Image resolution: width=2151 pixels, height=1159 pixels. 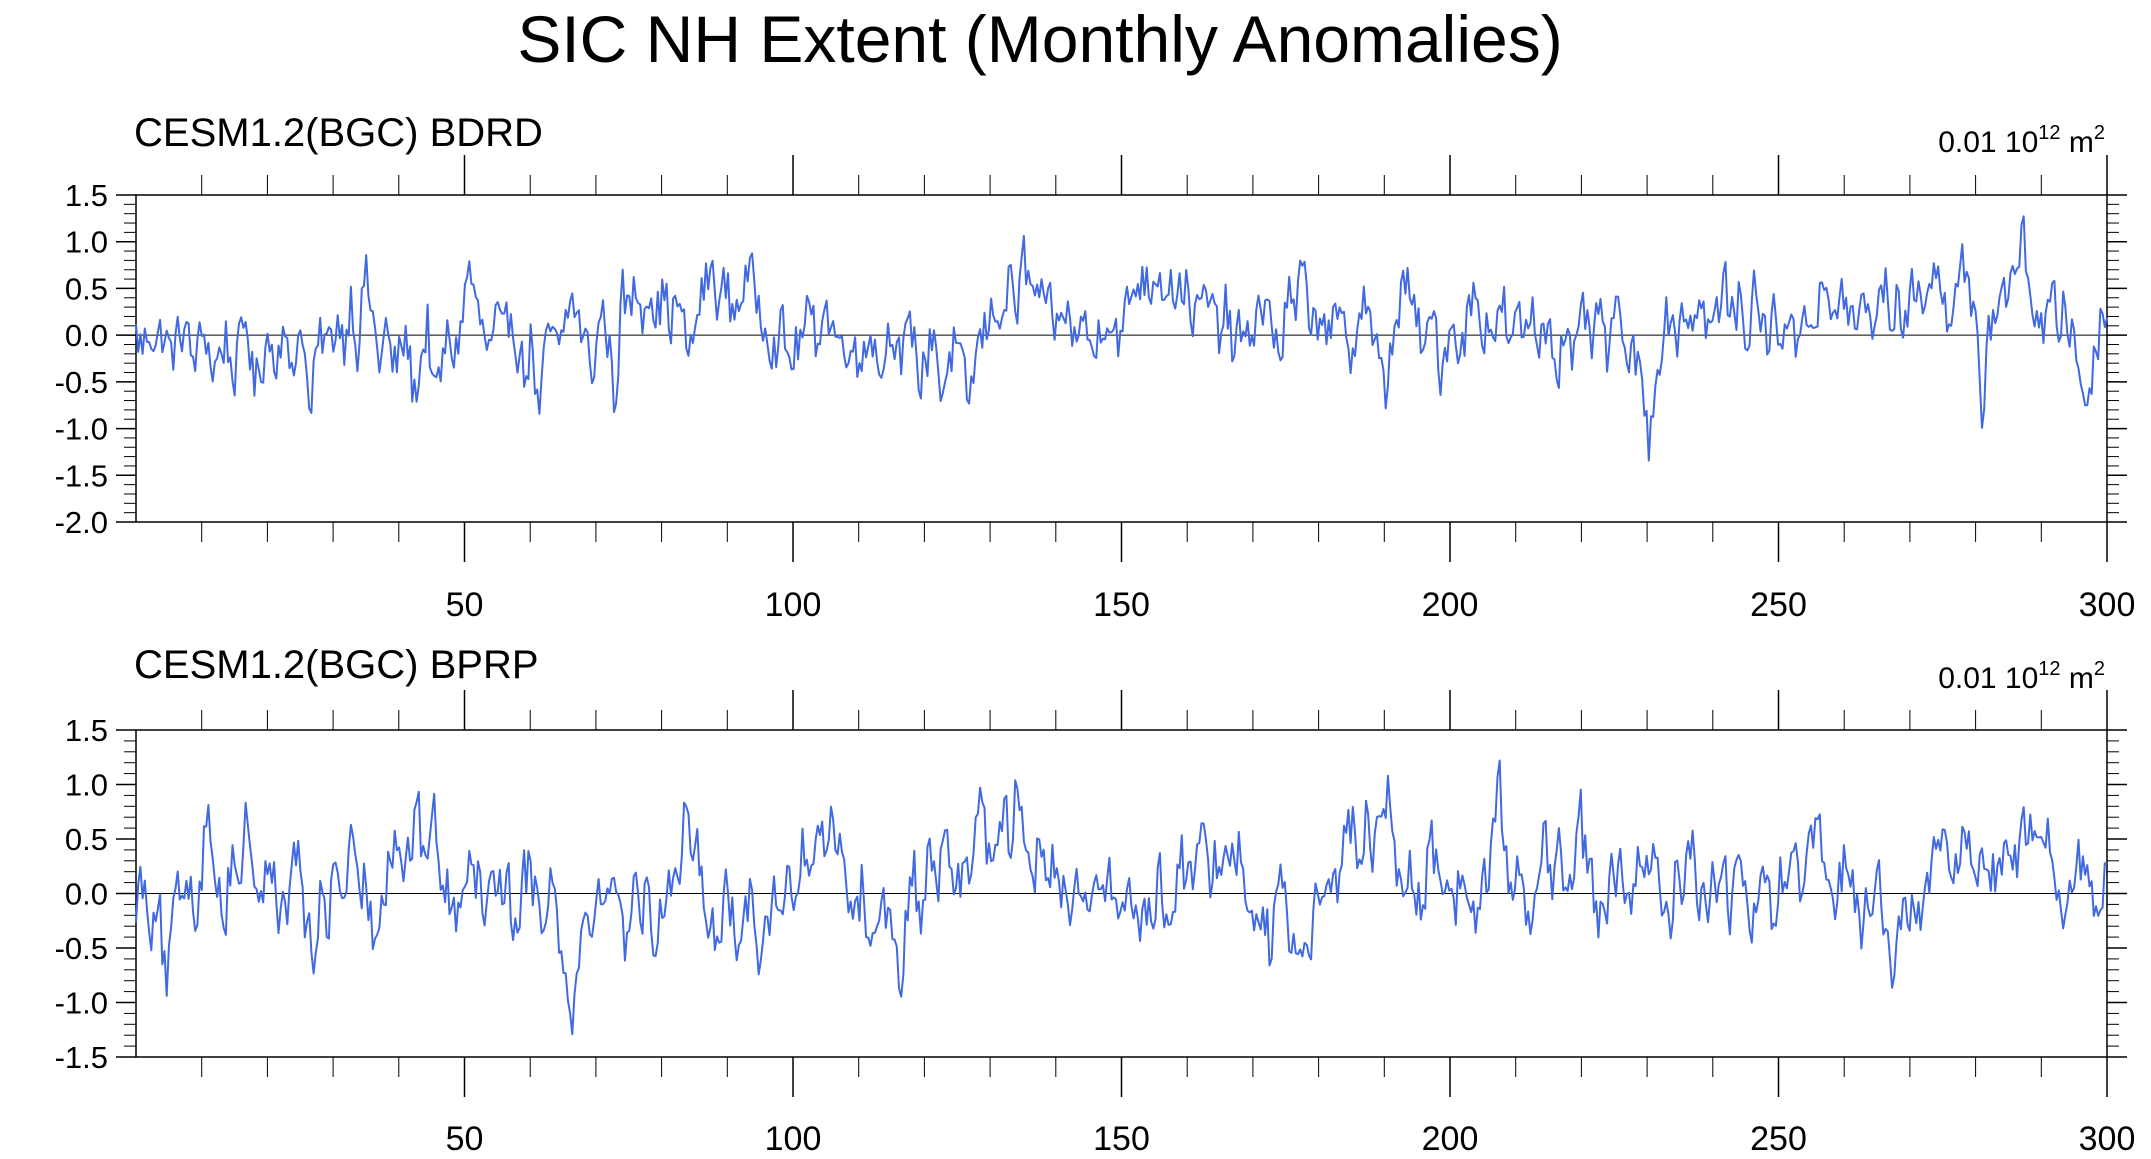 I want to click on panel-subtitle: CESM1.2(BGC) BDRD, so click(x=338, y=133).